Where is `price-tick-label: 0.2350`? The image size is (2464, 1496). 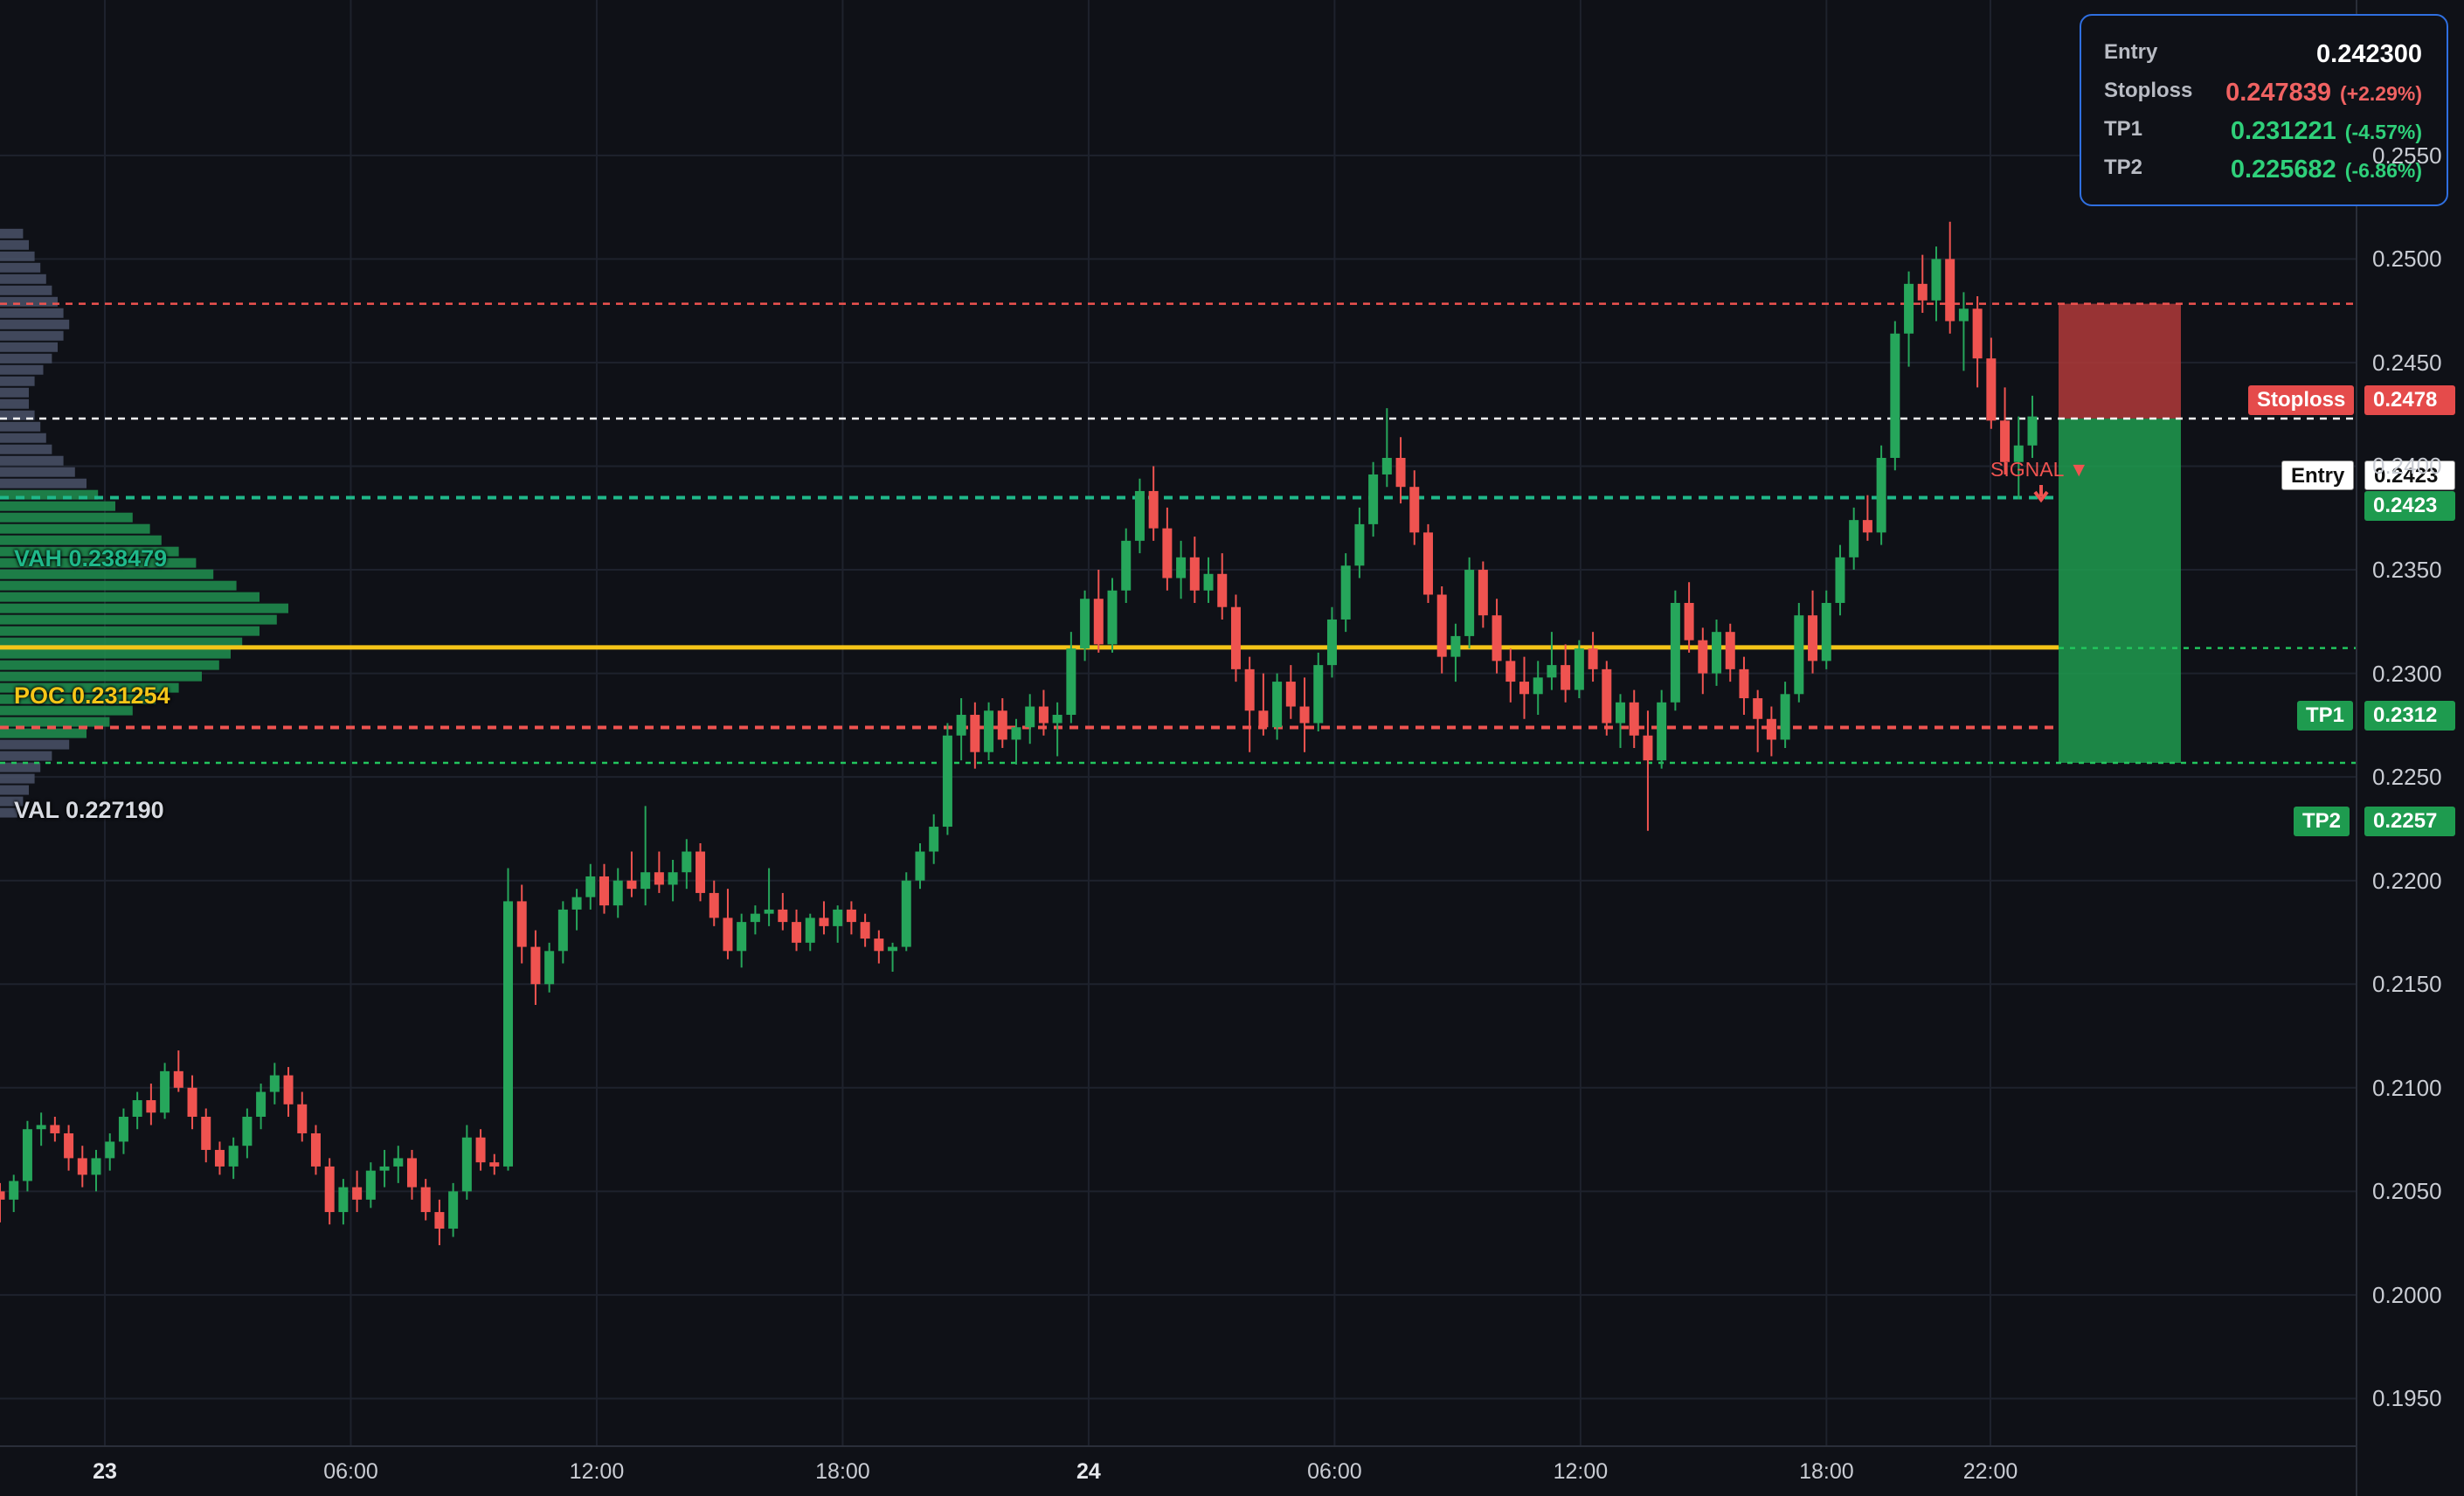 price-tick-label: 0.2350 is located at coordinates (2407, 570).